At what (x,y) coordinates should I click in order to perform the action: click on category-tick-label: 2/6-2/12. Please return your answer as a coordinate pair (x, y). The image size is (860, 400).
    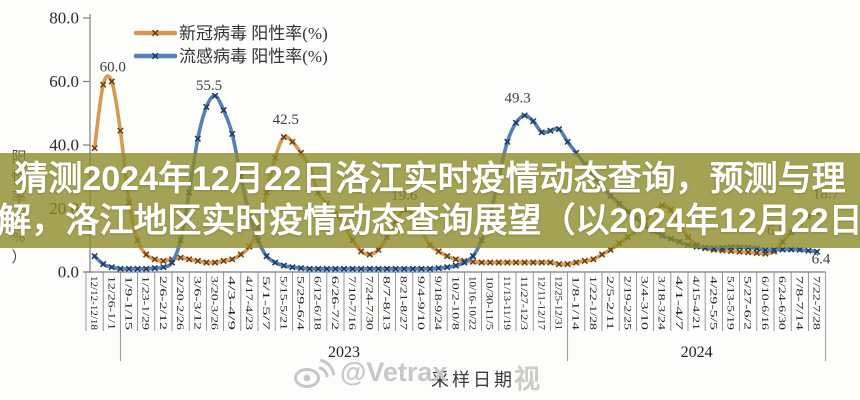
    Looking at the image, I should click on (162, 303).